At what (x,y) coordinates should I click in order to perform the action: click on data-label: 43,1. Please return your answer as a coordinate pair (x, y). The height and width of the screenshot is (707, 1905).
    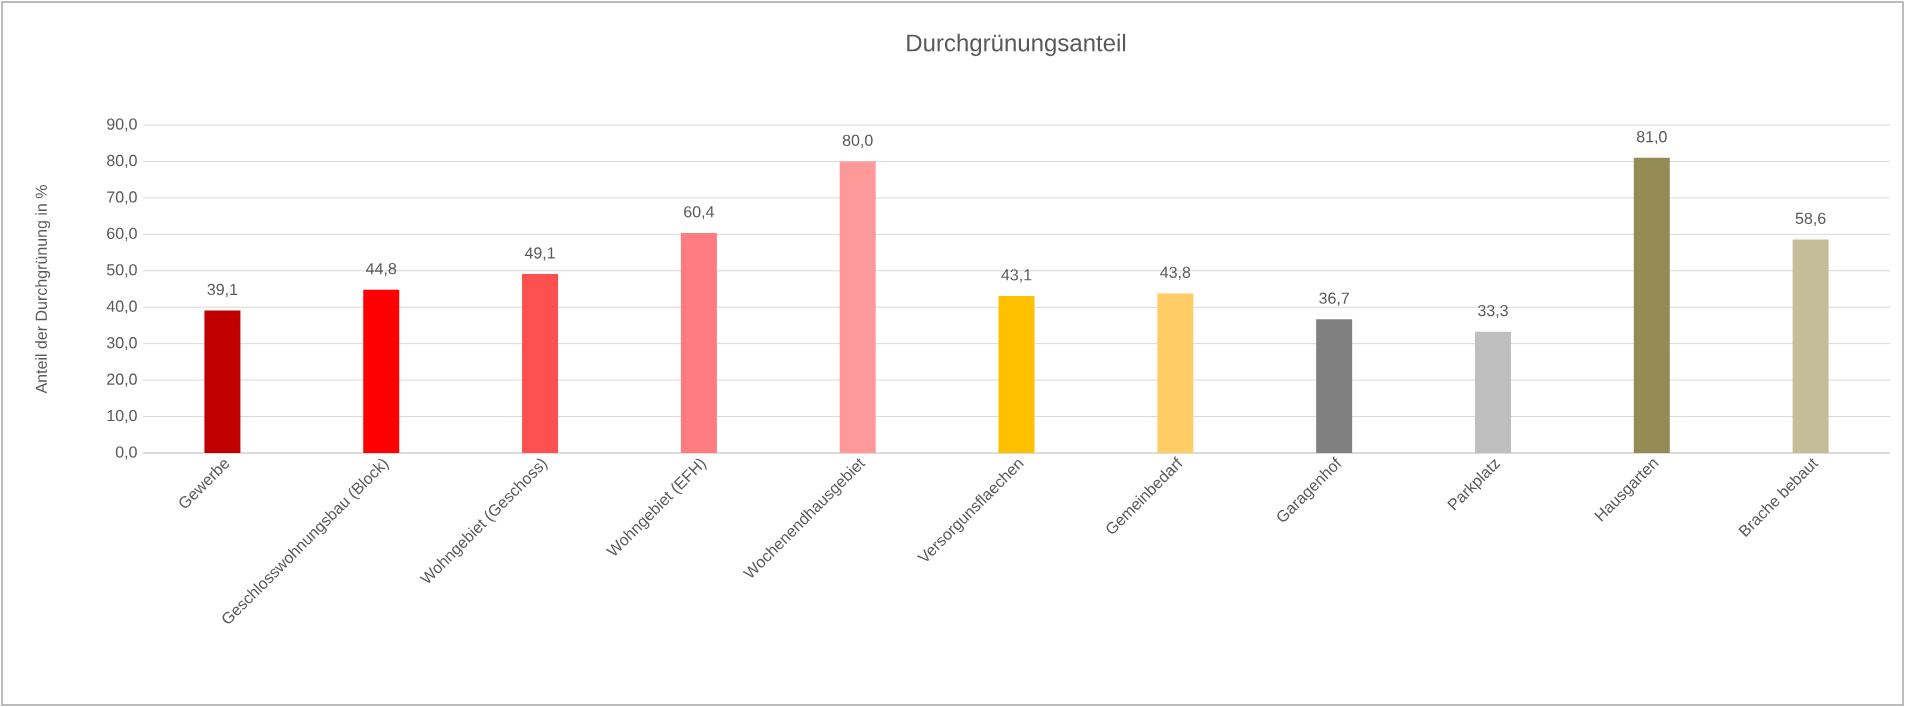
    Looking at the image, I should click on (1016, 276).